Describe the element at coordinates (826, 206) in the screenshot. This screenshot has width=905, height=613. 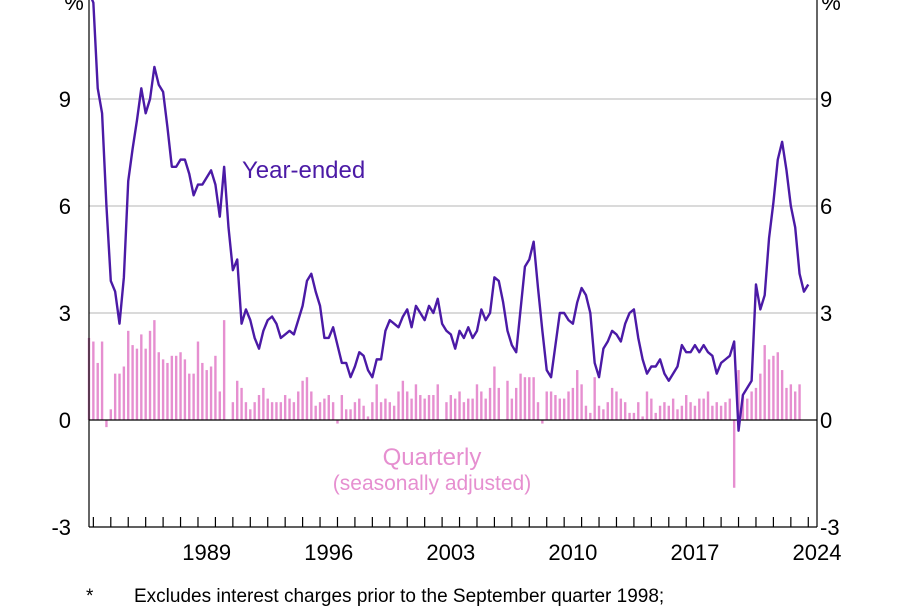
I see `y-tick-label-right: 6` at that location.